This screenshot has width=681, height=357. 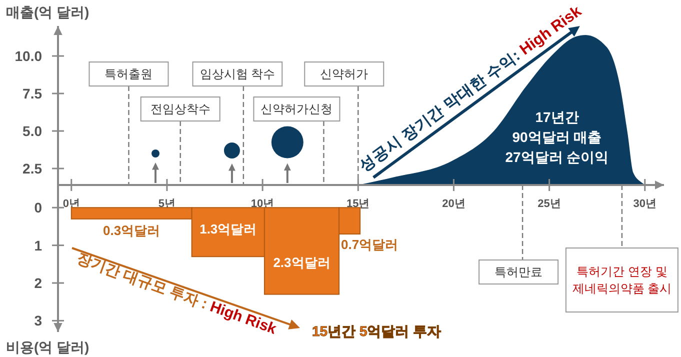 I want to click on annotation: 15년간 5억달러 투자, so click(x=377, y=331).